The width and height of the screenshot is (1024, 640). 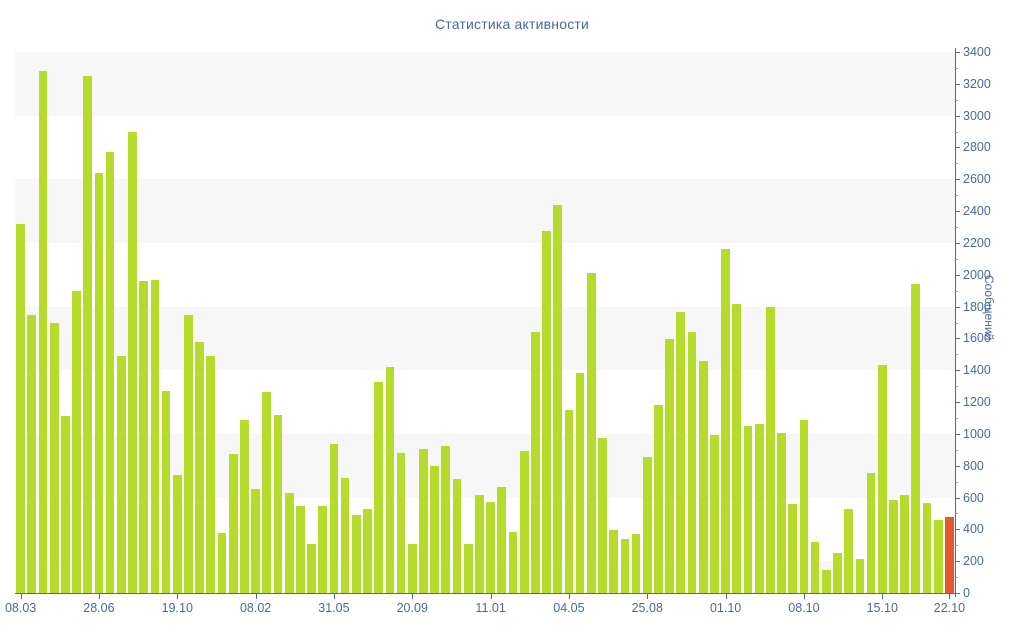 I want to click on x-tick-label: 19.10, so click(x=177, y=608).